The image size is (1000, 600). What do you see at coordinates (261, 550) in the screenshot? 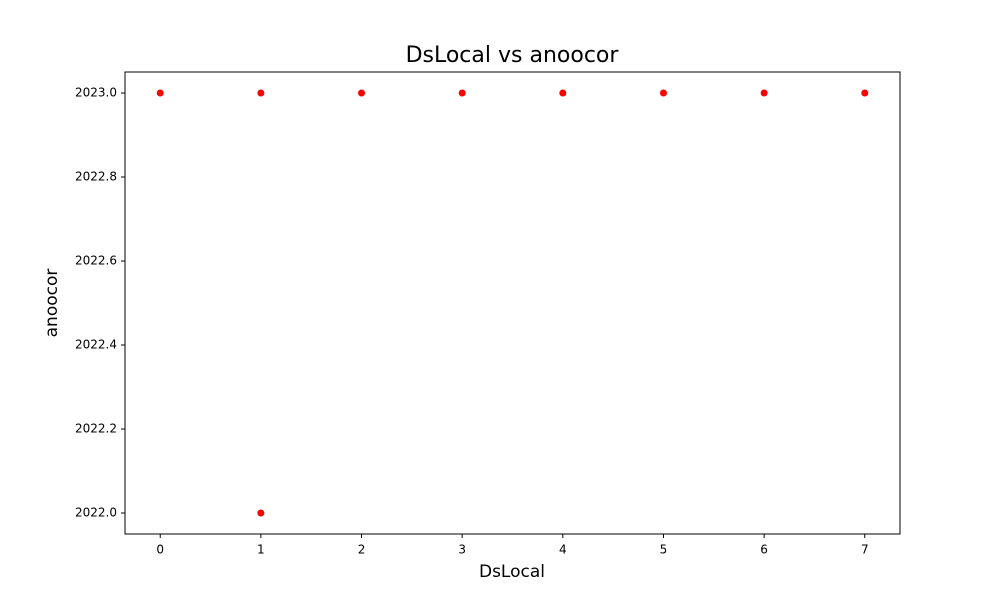
I see `x-tick-label: 1` at bounding box center [261, 550].